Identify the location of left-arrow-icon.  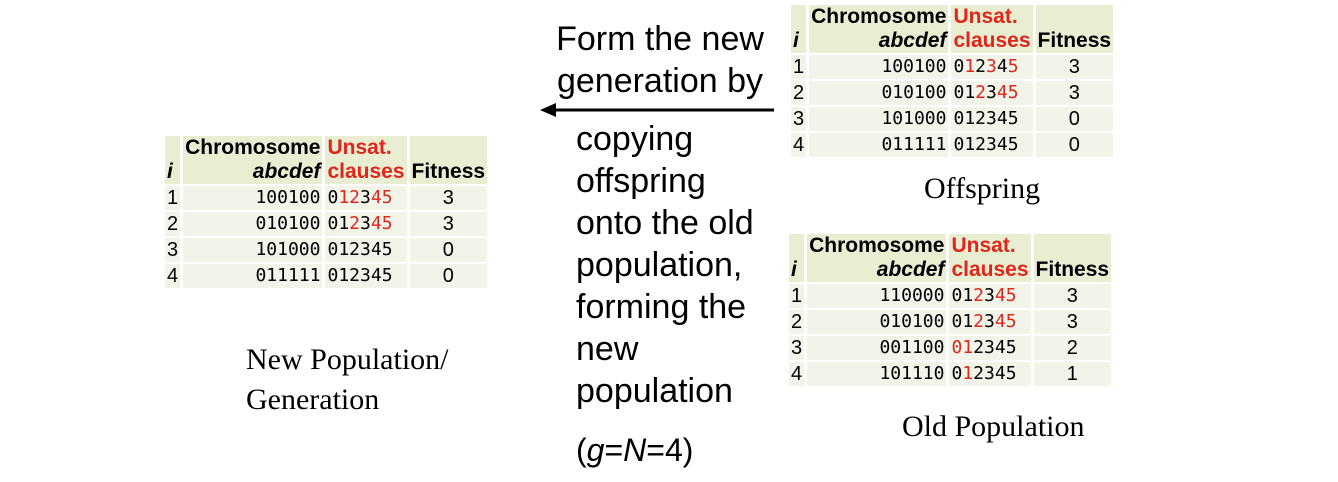
(657, 110).